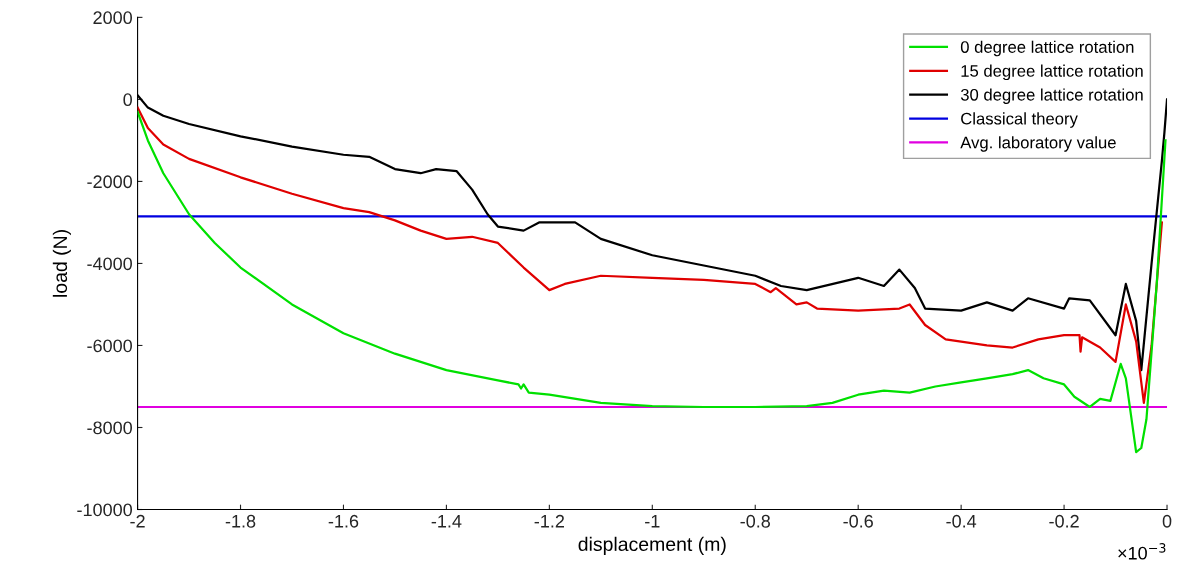  Describe the element at coordinates (1142, 551) in the screenshot. I see `text: ×10$^{−3}$` at that location.